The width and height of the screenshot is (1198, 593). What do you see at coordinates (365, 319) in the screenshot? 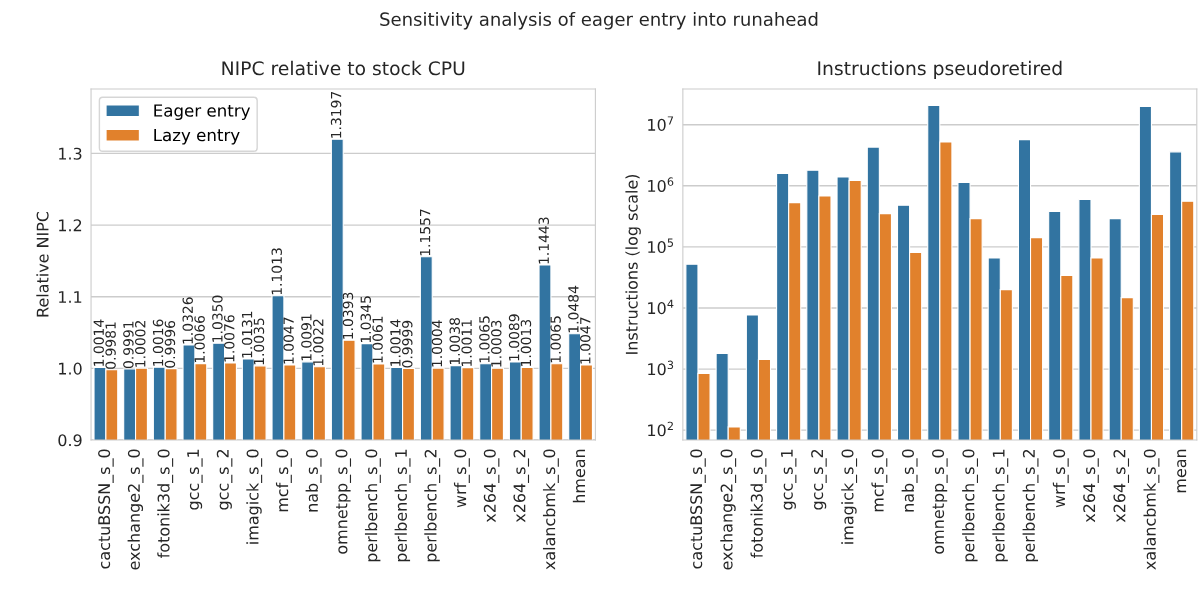
I see `data-label: 1.0345` at bounding box center [365, 319].